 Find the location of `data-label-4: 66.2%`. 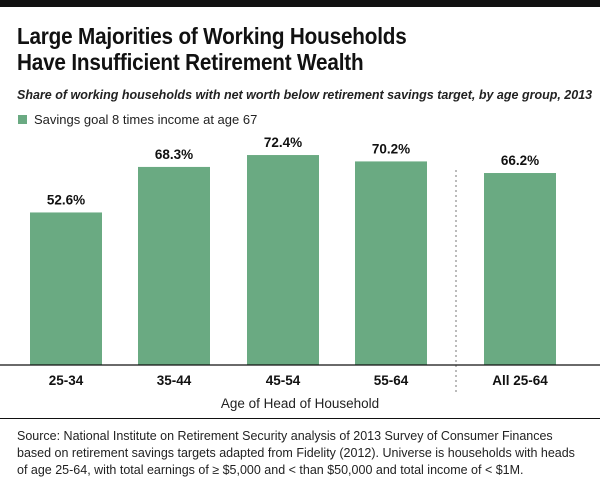

data-label-4: 66.2% is located at coordinates (520, 160).